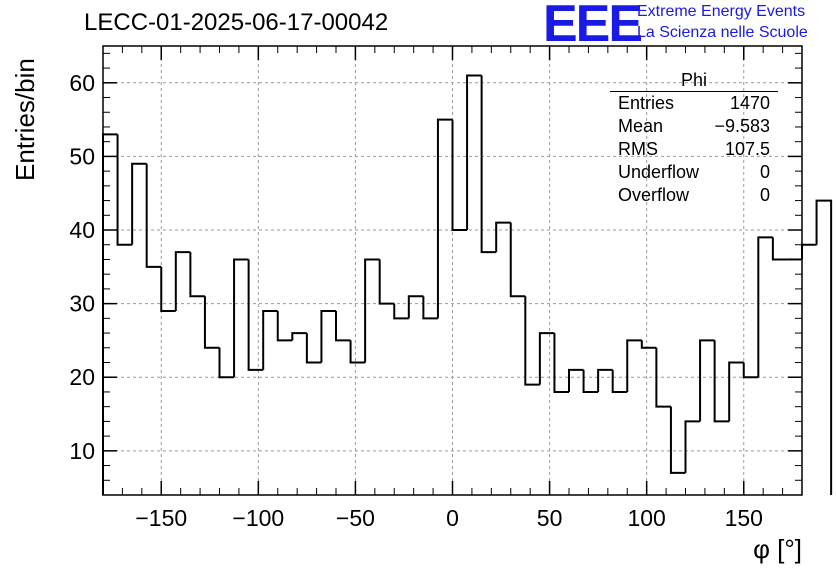  What do you see at coordinates (747, 149) in the screenshot?
I see `stats-value: 107.5` at bounding box center [747, 149].